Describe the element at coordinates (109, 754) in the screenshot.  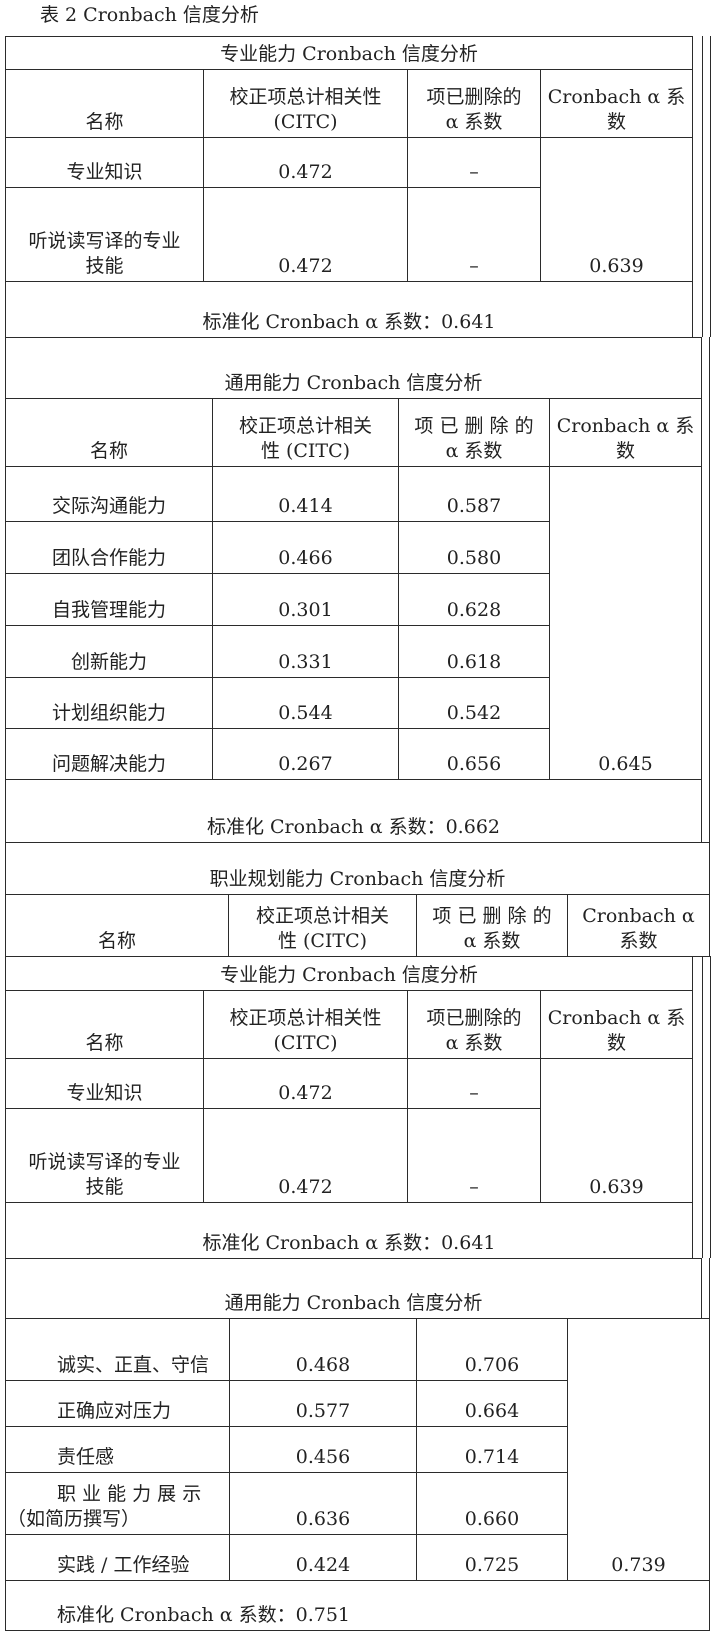
I see `row-name-cell: 问题解决能力` at that location.